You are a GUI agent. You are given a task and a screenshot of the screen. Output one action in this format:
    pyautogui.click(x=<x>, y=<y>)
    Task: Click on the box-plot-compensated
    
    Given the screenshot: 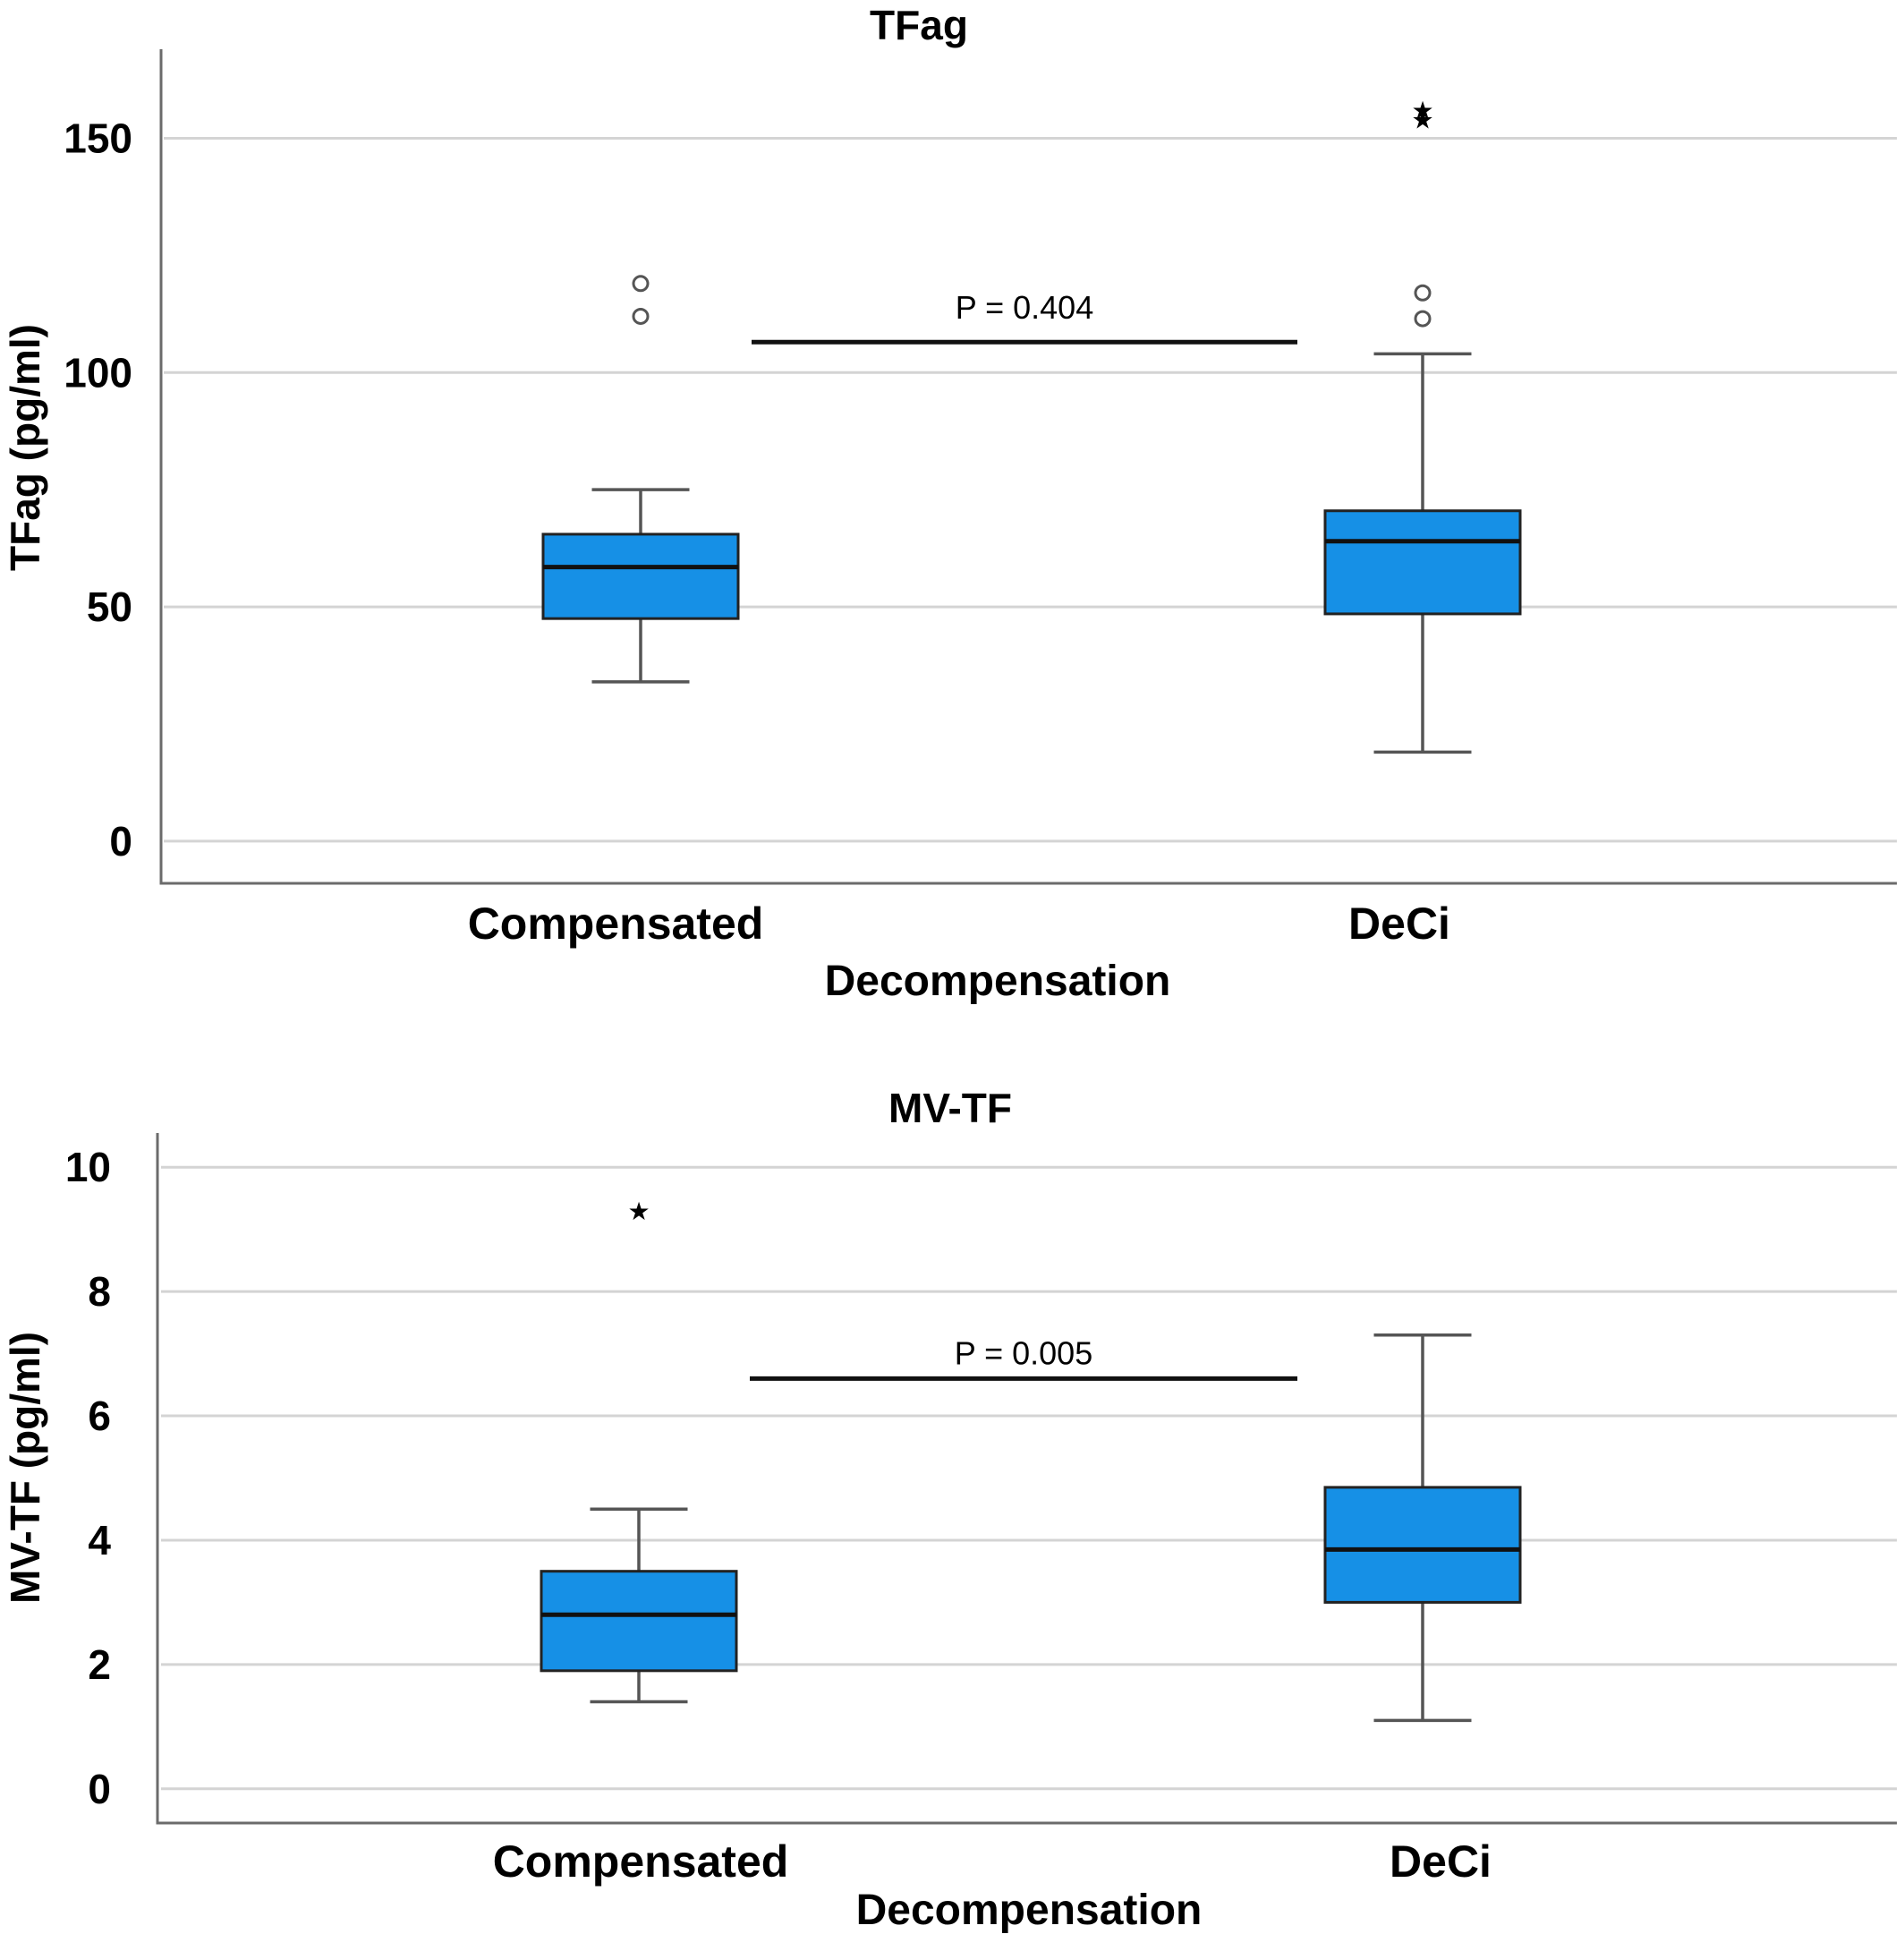 What is the action you would take?
    pyautogui.click(x=640, y=480)
    